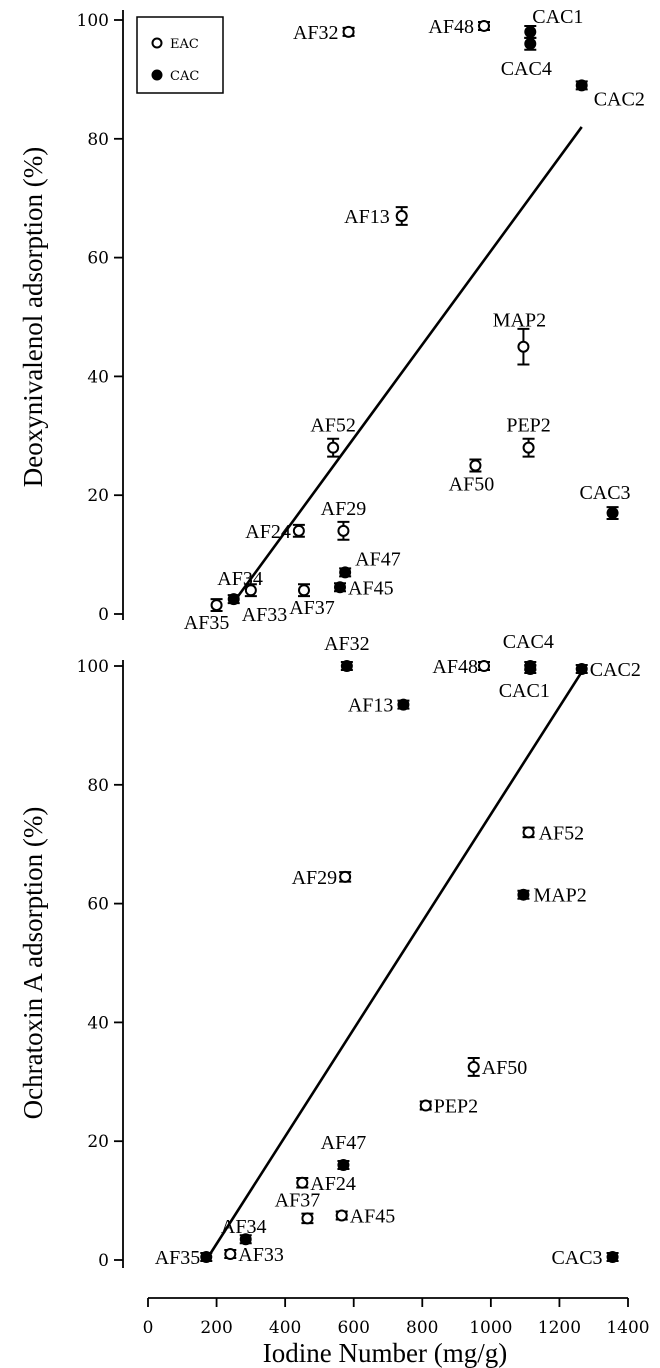  What do you see at coordinates (98, 259) in the screenshot?
I see `y-tick-label-top: 60` at bounding box center [98, 259].